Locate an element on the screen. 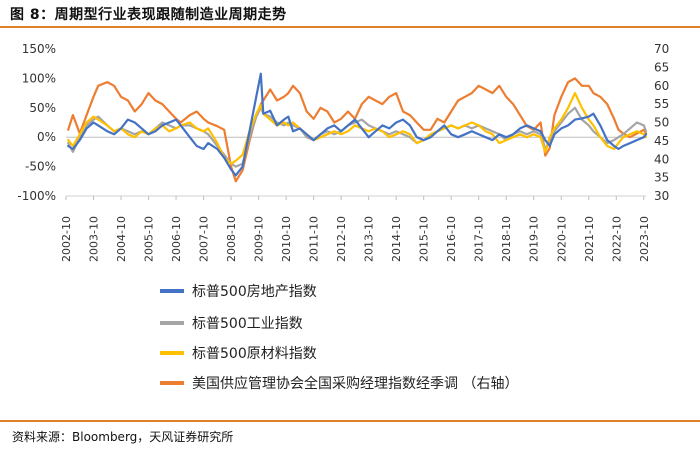  x-tick-label: 2004-10 is located at coordinates (121, 239).